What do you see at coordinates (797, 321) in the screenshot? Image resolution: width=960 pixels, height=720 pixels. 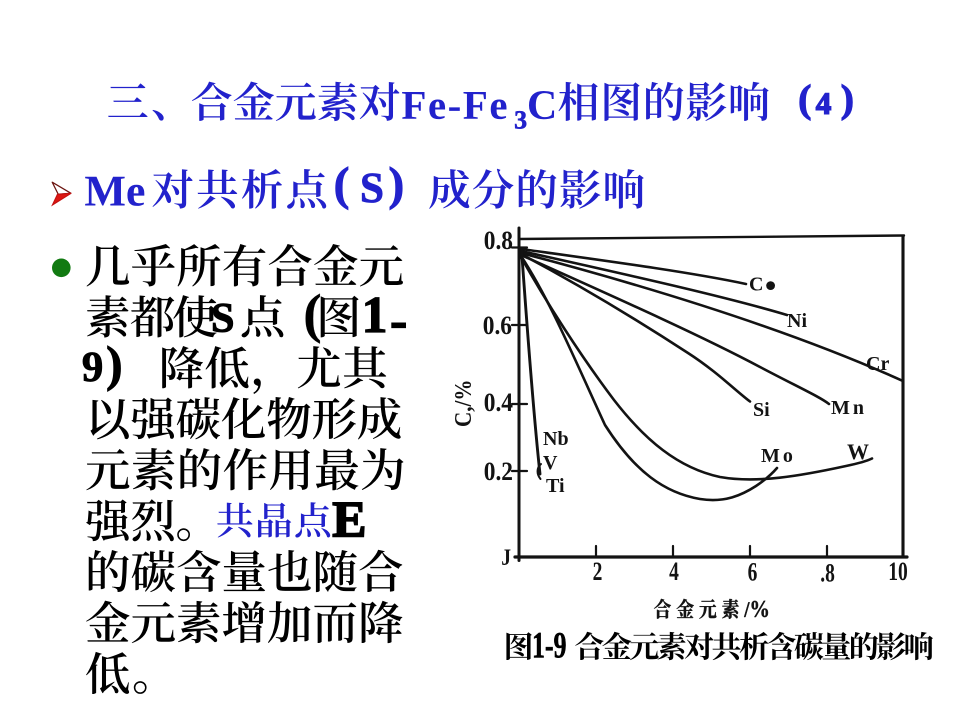 I see `svg-text: Ni` at bounding box center [797, 321].